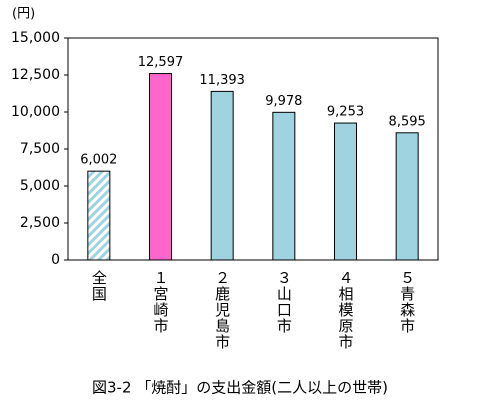 The image size is (496, 409). I want to click on value-label: 6,002, so click(98, 160).